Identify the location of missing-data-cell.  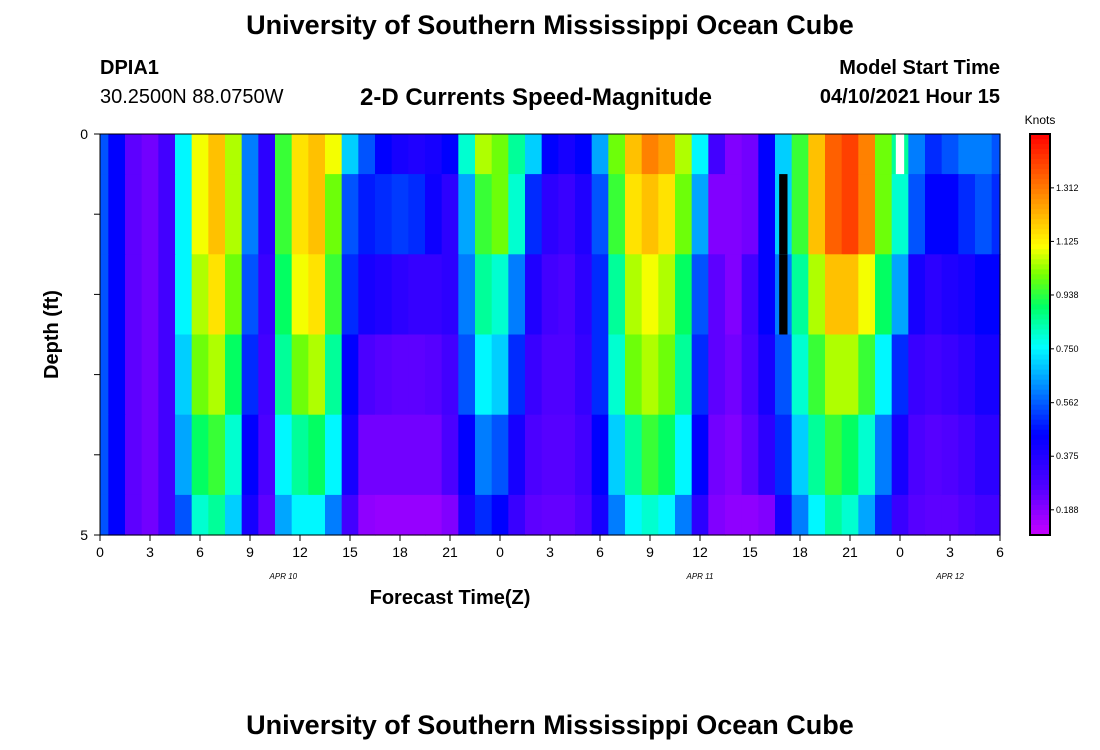
(783, 294).